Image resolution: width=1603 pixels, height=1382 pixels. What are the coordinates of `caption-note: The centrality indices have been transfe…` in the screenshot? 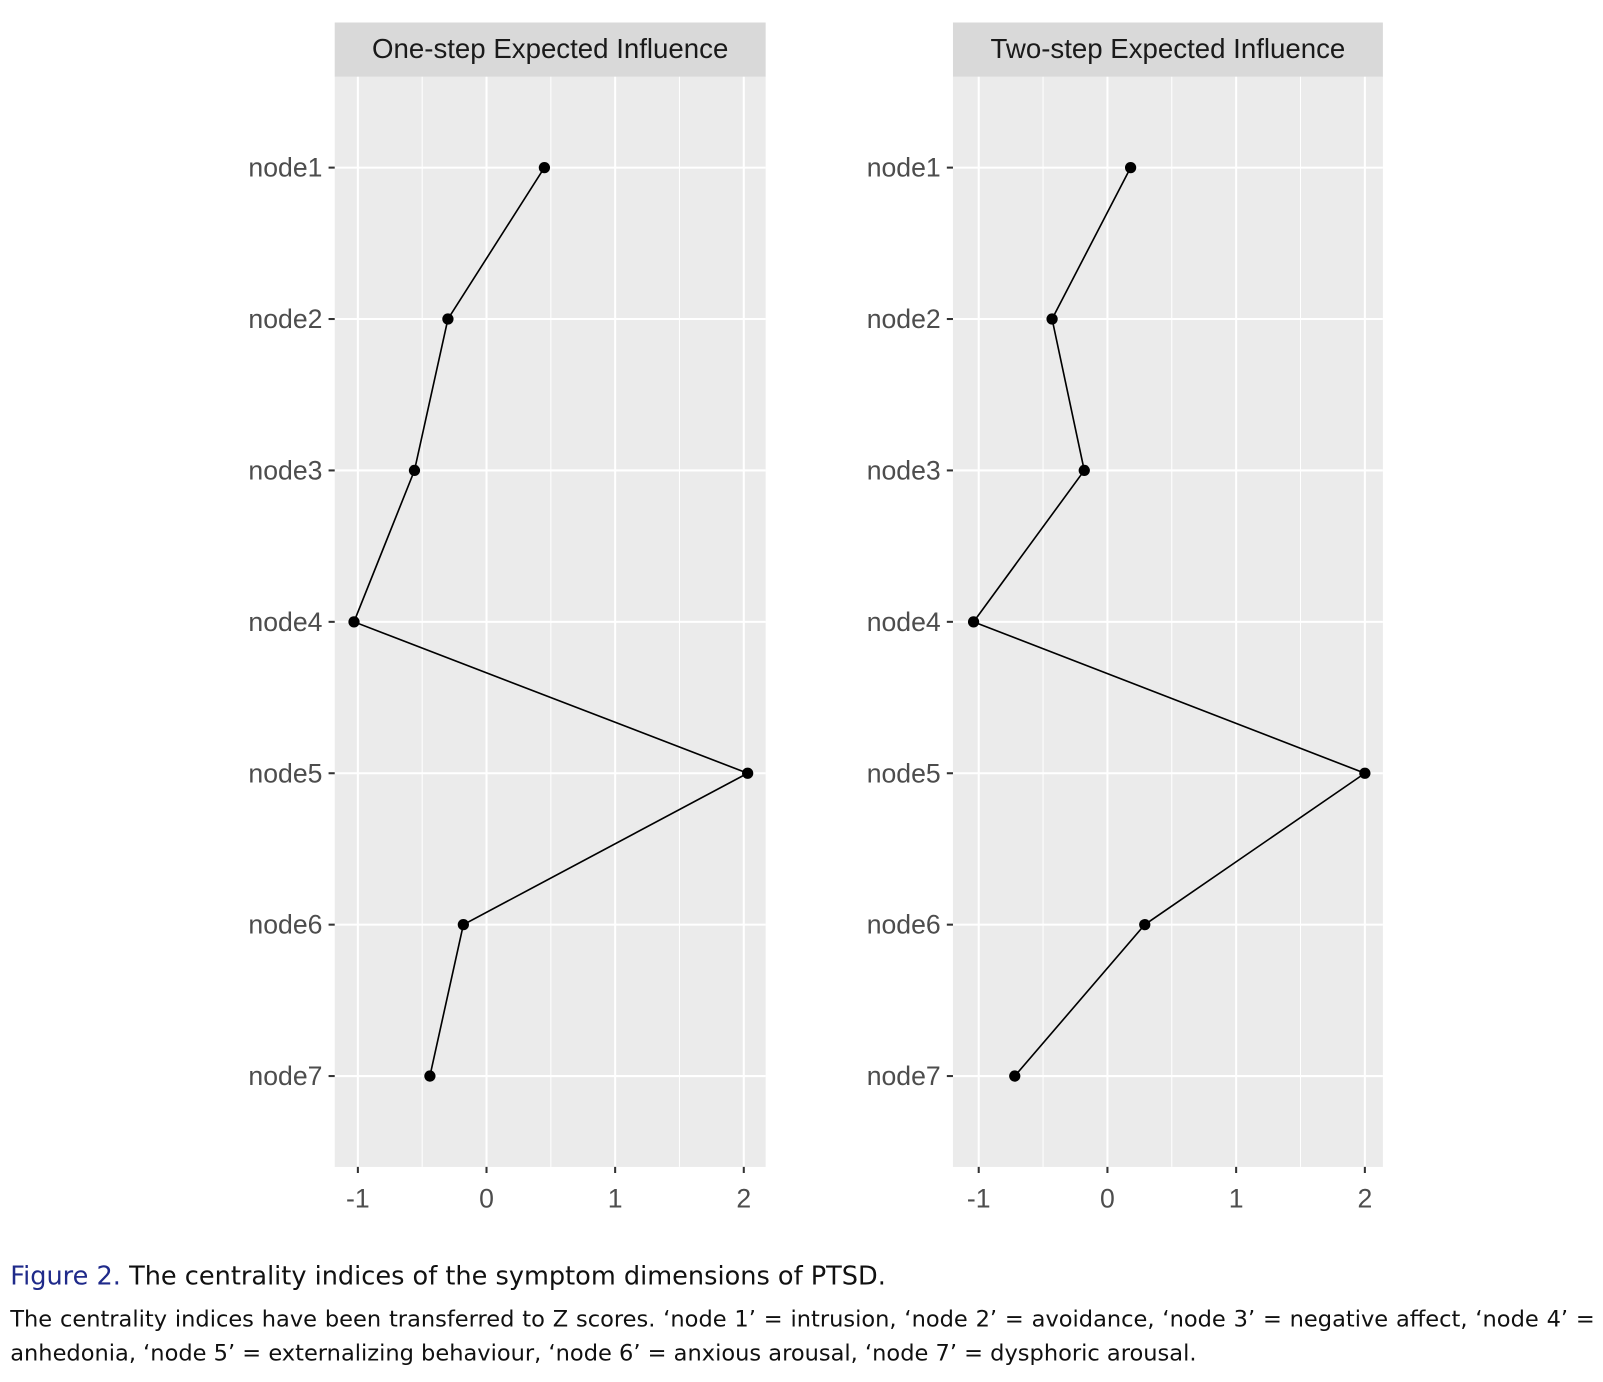 It's located at (802, 1337).